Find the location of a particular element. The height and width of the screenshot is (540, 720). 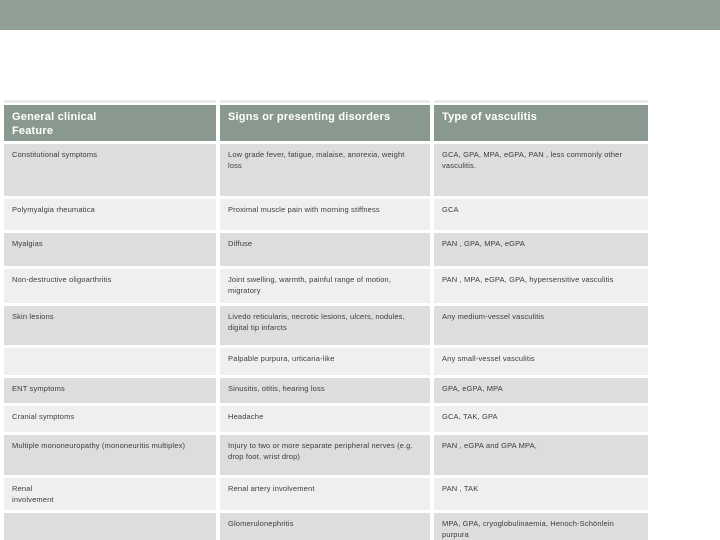

table-top-border is located at coordinates (326, 101).